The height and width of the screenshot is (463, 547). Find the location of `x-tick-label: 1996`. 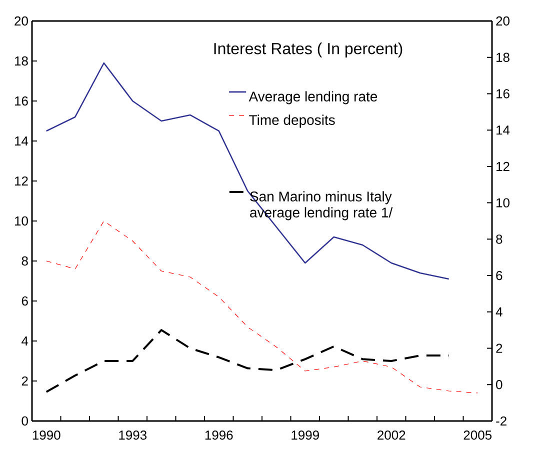

x-tick-label: 1996 is located at coordinates (219, 435).